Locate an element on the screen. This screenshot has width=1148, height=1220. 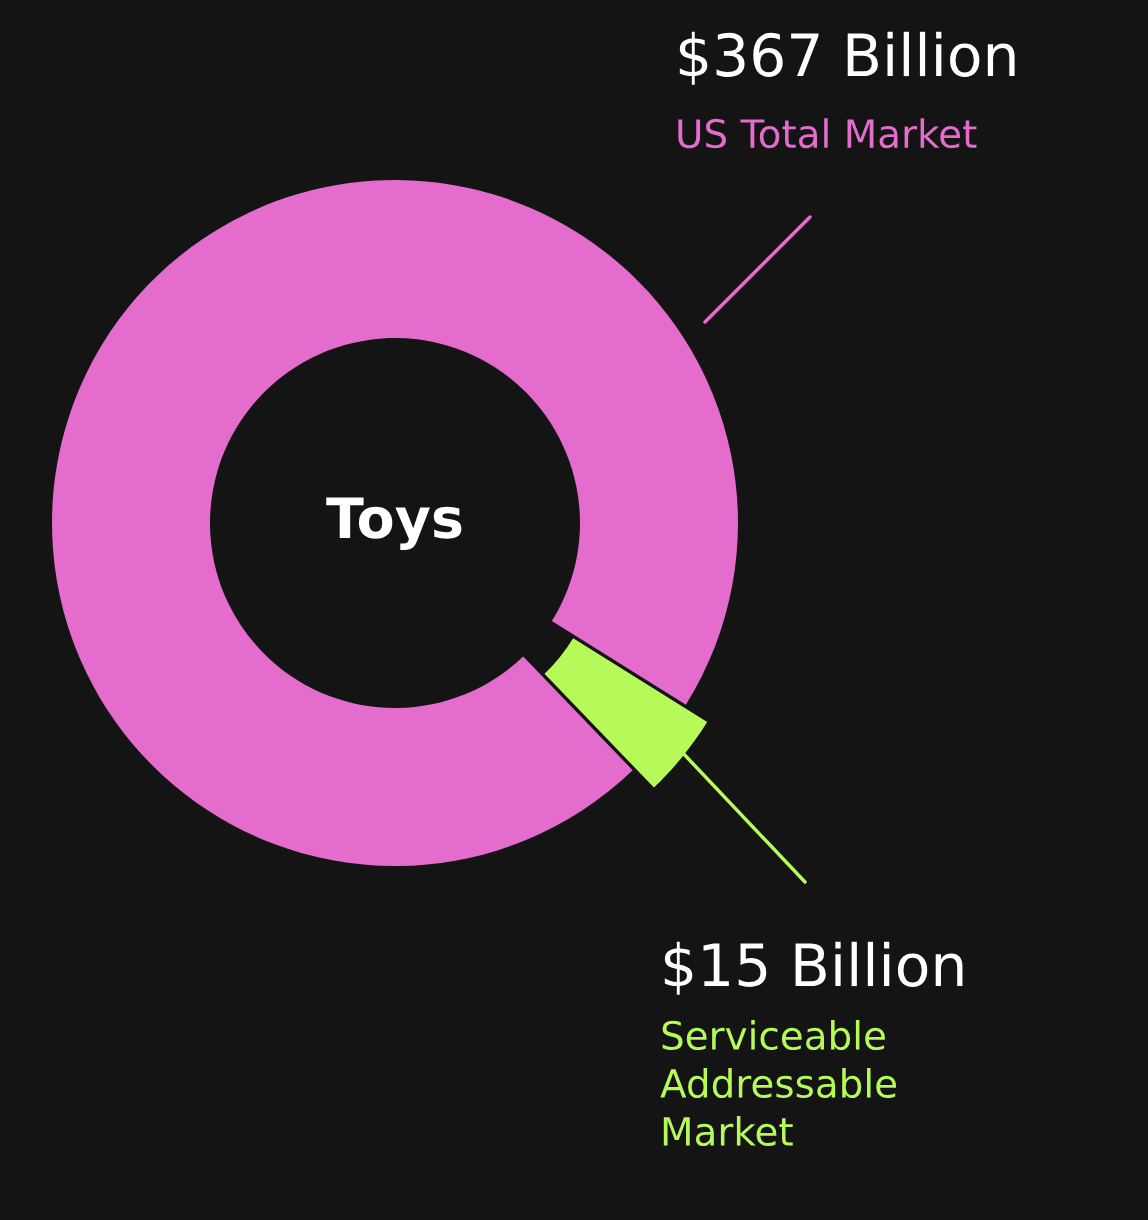
data-label: $367 Billion is located at coordinates (847, 58).